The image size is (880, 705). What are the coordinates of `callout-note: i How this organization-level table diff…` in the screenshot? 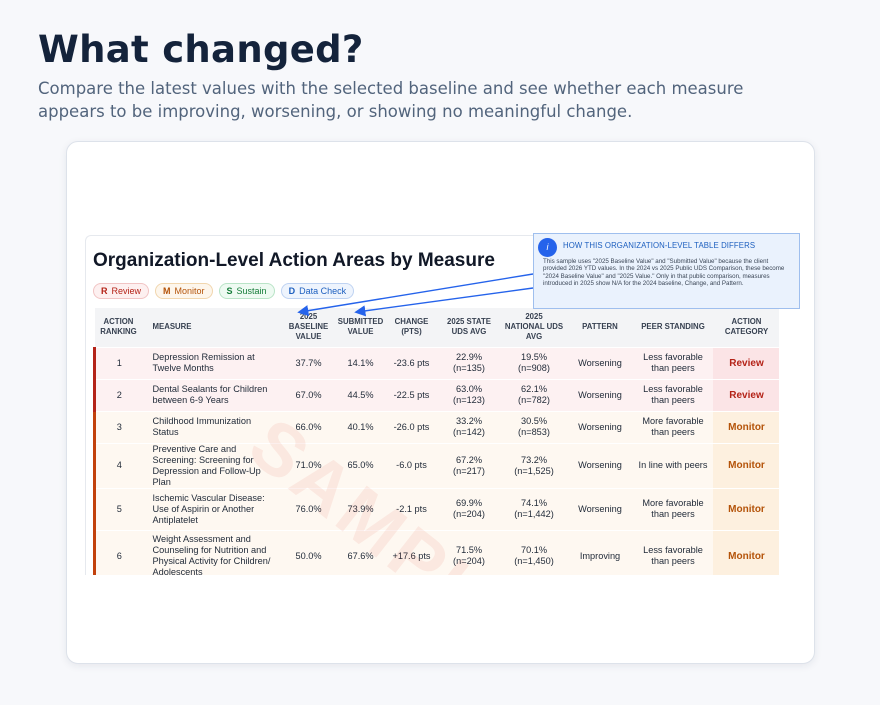 It's located at (666, 271).